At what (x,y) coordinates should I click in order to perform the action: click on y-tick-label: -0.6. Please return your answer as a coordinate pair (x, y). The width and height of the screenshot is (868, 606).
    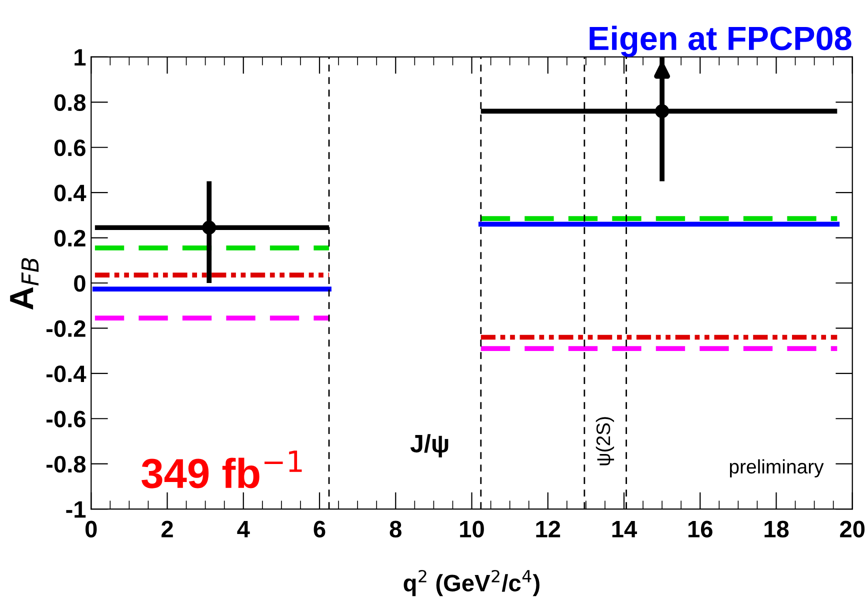
    Looking at the image, I should click on (66, 419).